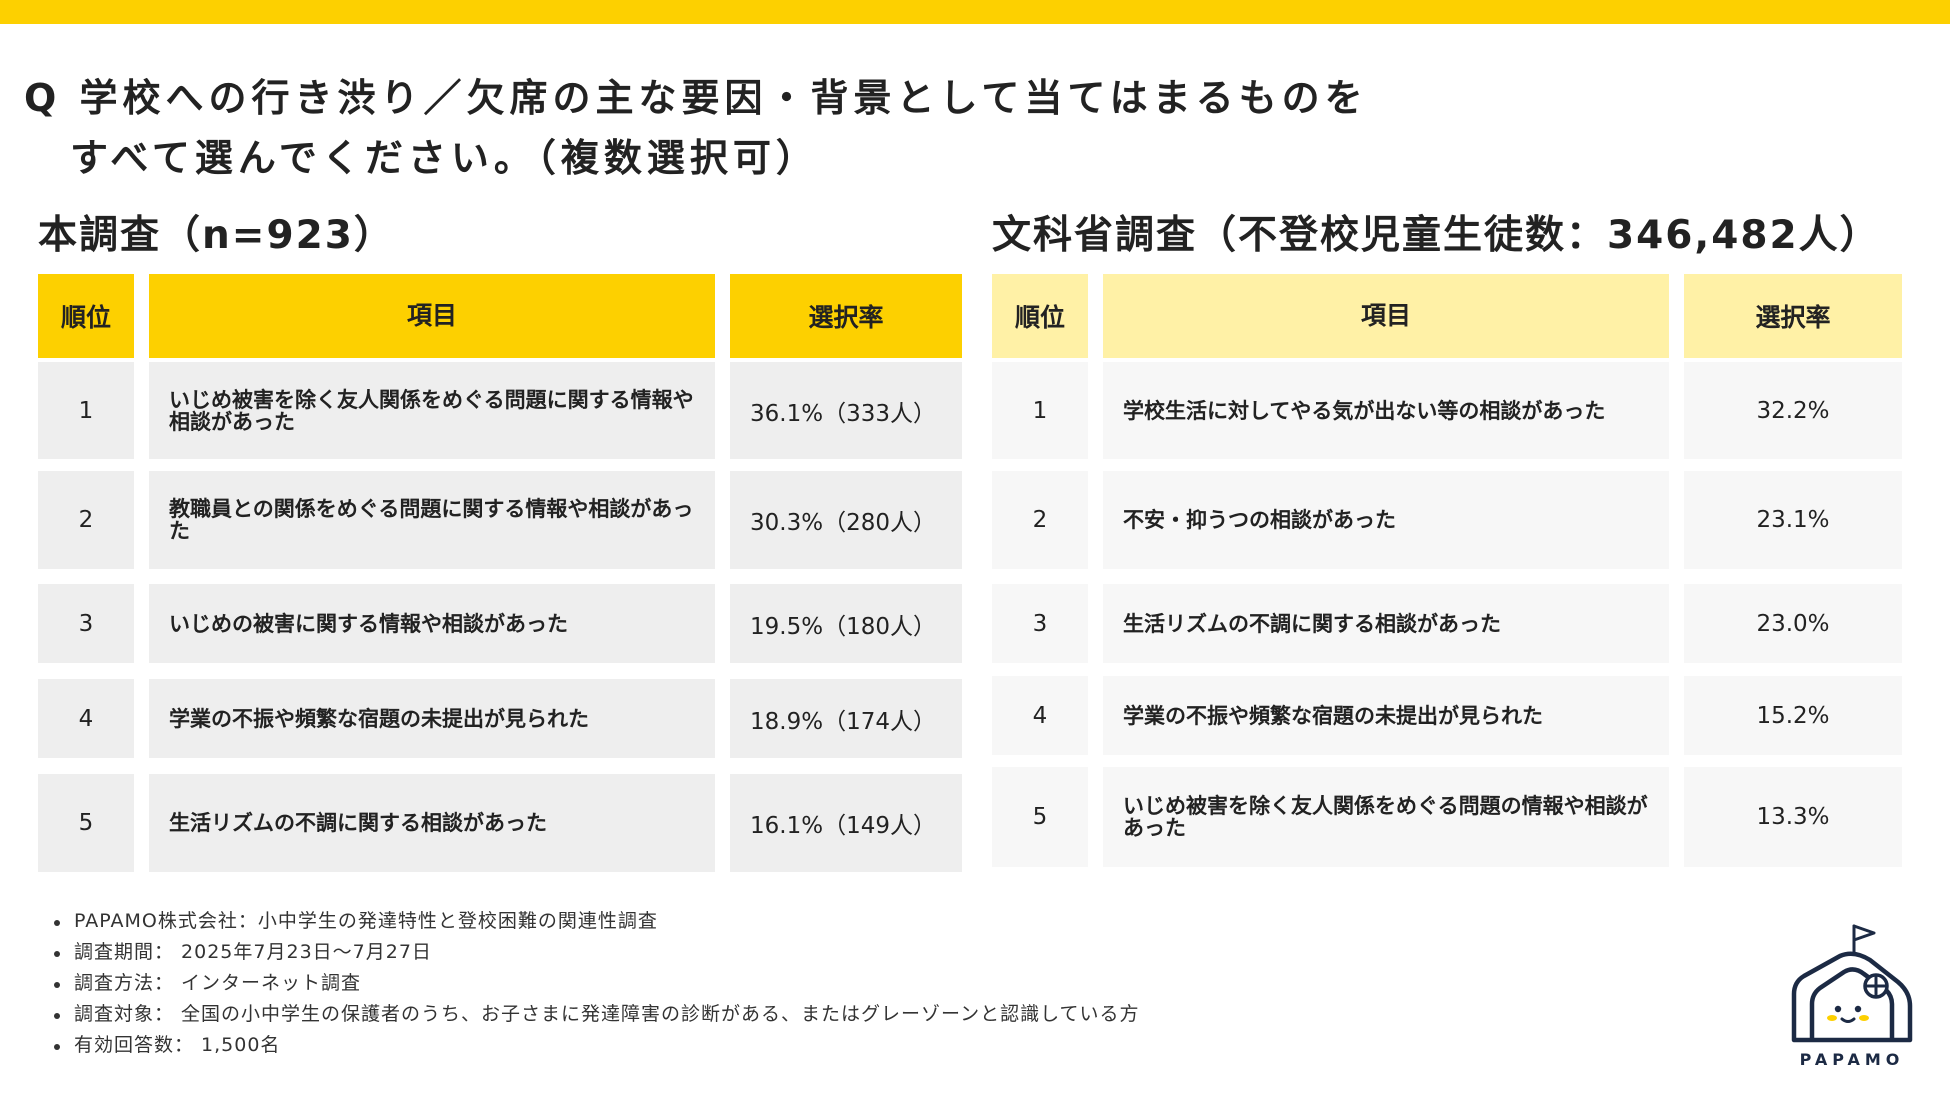 Image resolution: width=1950 pixels, height=1097 pixels. What do you see at coordinates (432, 623) in the screenshot?
I see `item-cell: いじめの被害に関する情報や相談があった` at bounding box center [432, 623].